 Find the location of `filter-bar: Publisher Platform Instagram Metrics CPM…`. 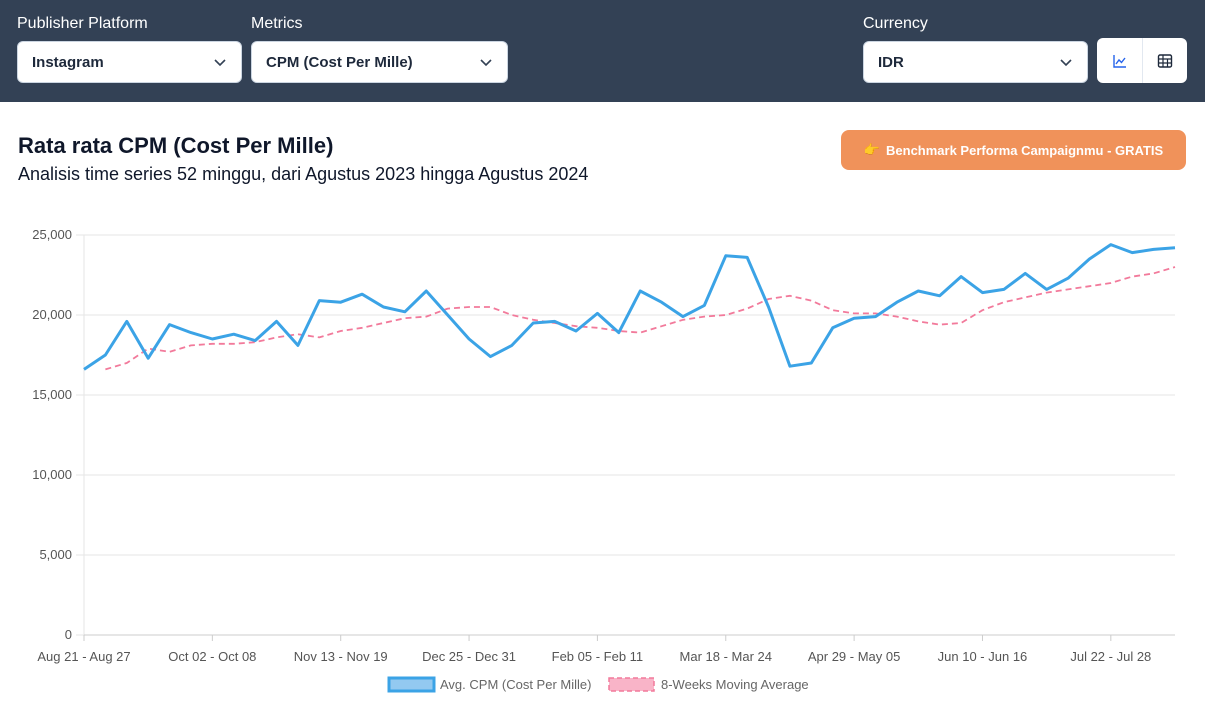

filter-bar: Publisher Platform Instagram Metrics CPM… is located at coordinates (602, 51).